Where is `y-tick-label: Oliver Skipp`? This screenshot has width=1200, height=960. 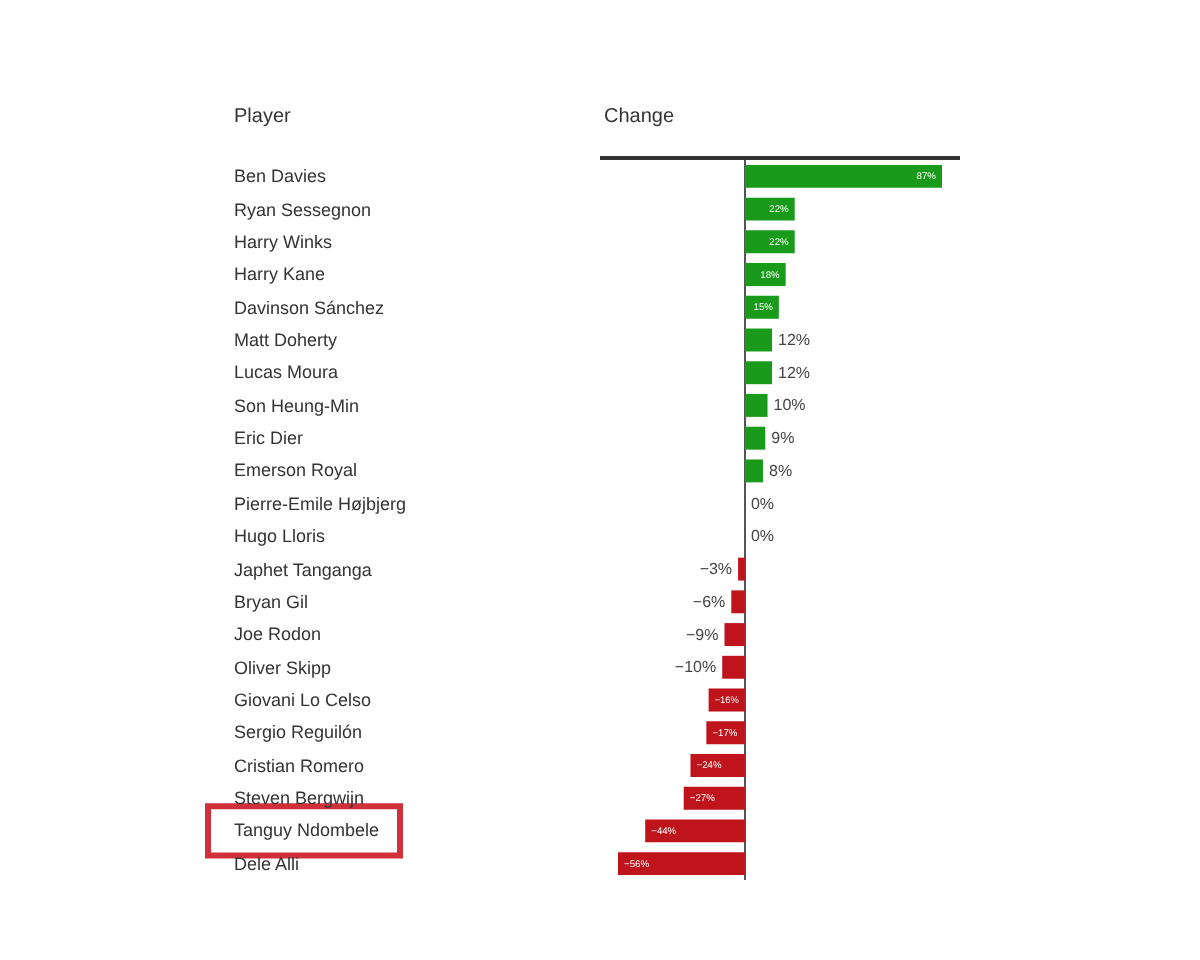 y-tick-label: Oliver Skipp is located at coordinates (283, 668).